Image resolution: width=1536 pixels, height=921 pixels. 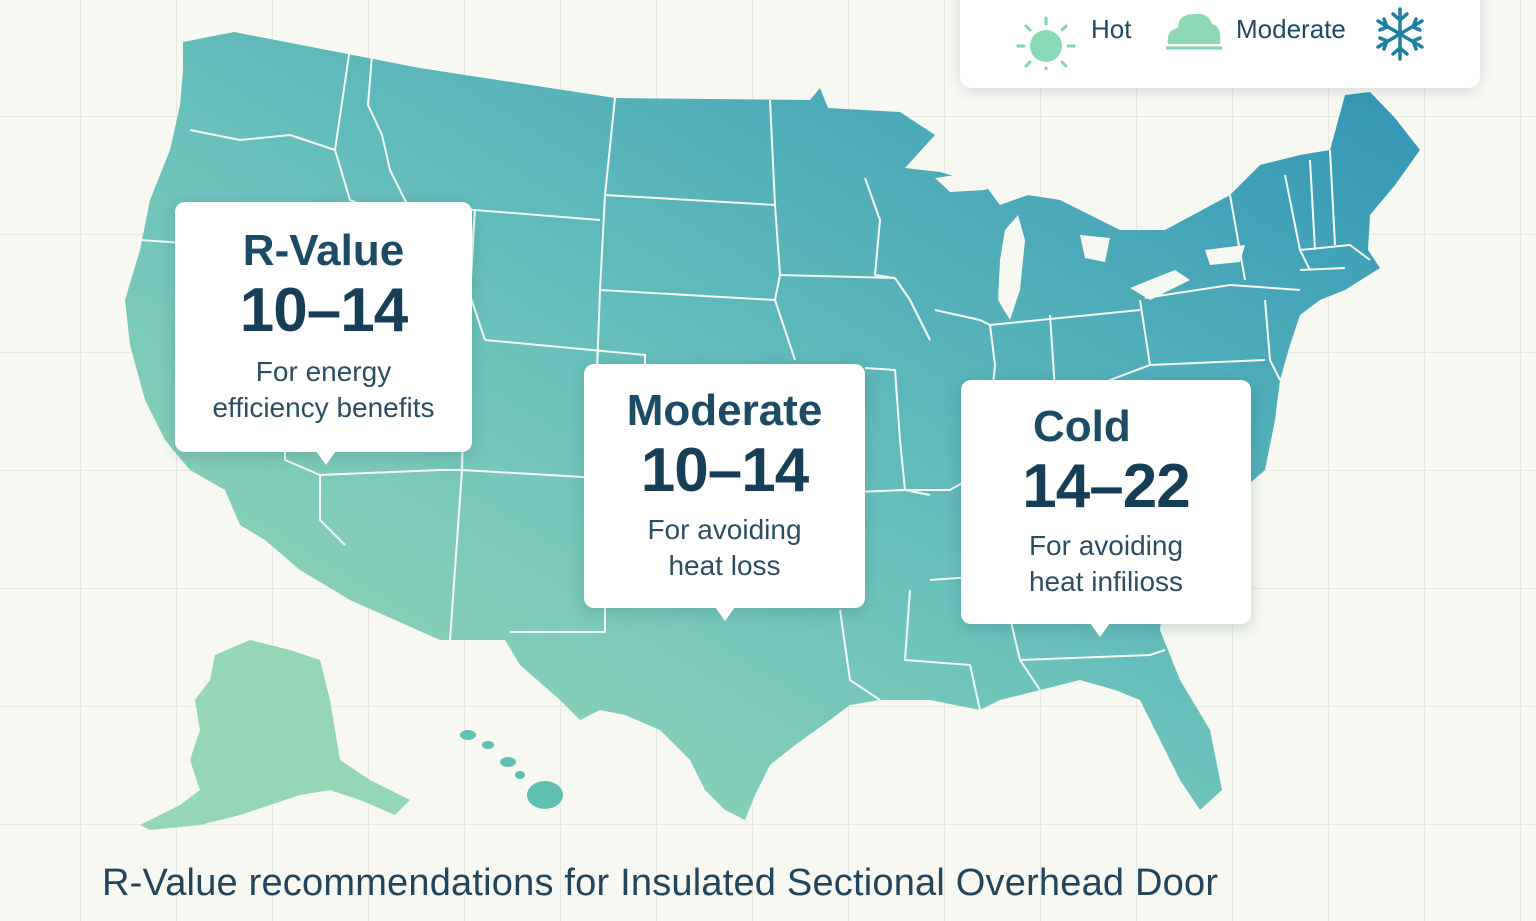 What do you see at coordinates (323, 371) in the screenshot?
I see `callout-note-line1: For energy` at bounding box center [323, 371].